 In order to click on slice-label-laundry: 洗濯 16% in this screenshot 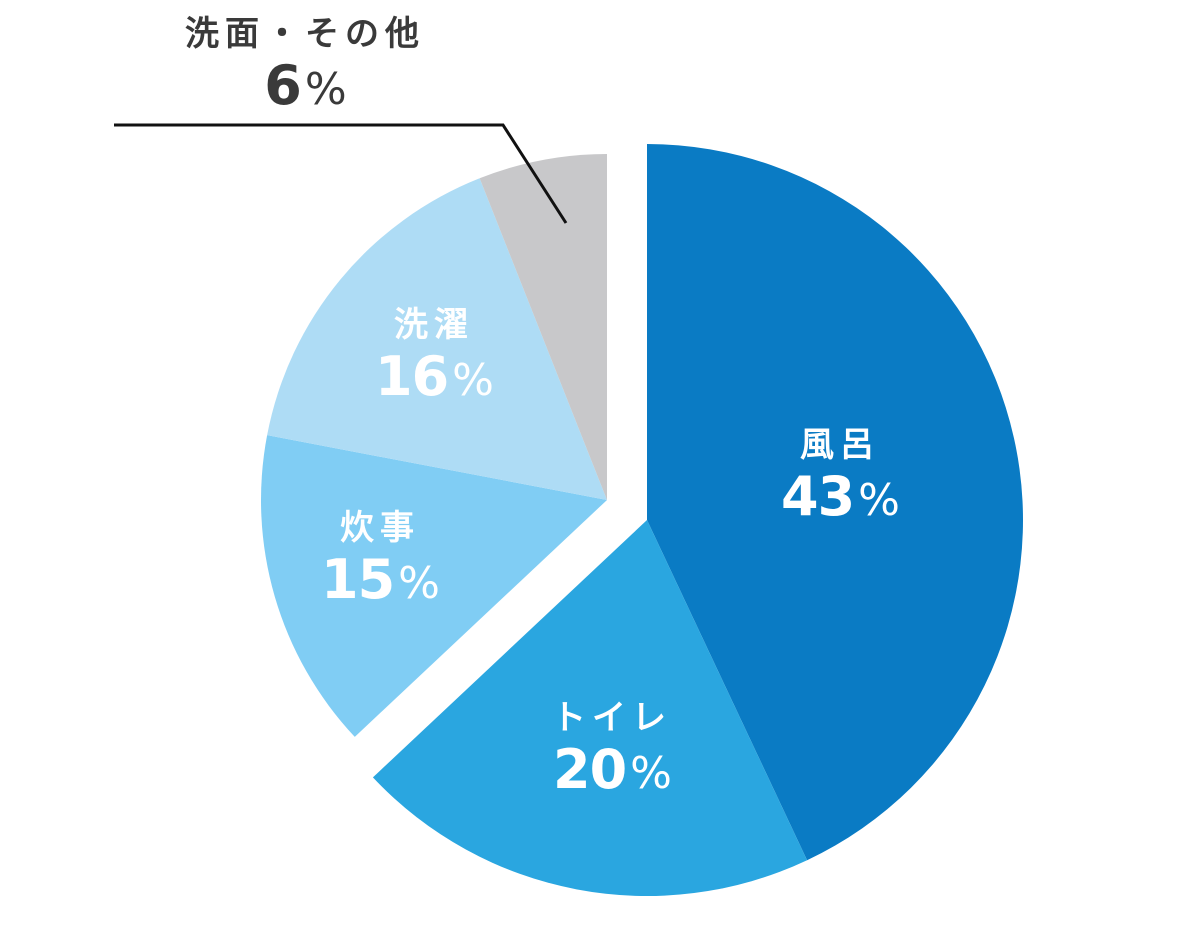, I will do `click(434, 359)`.